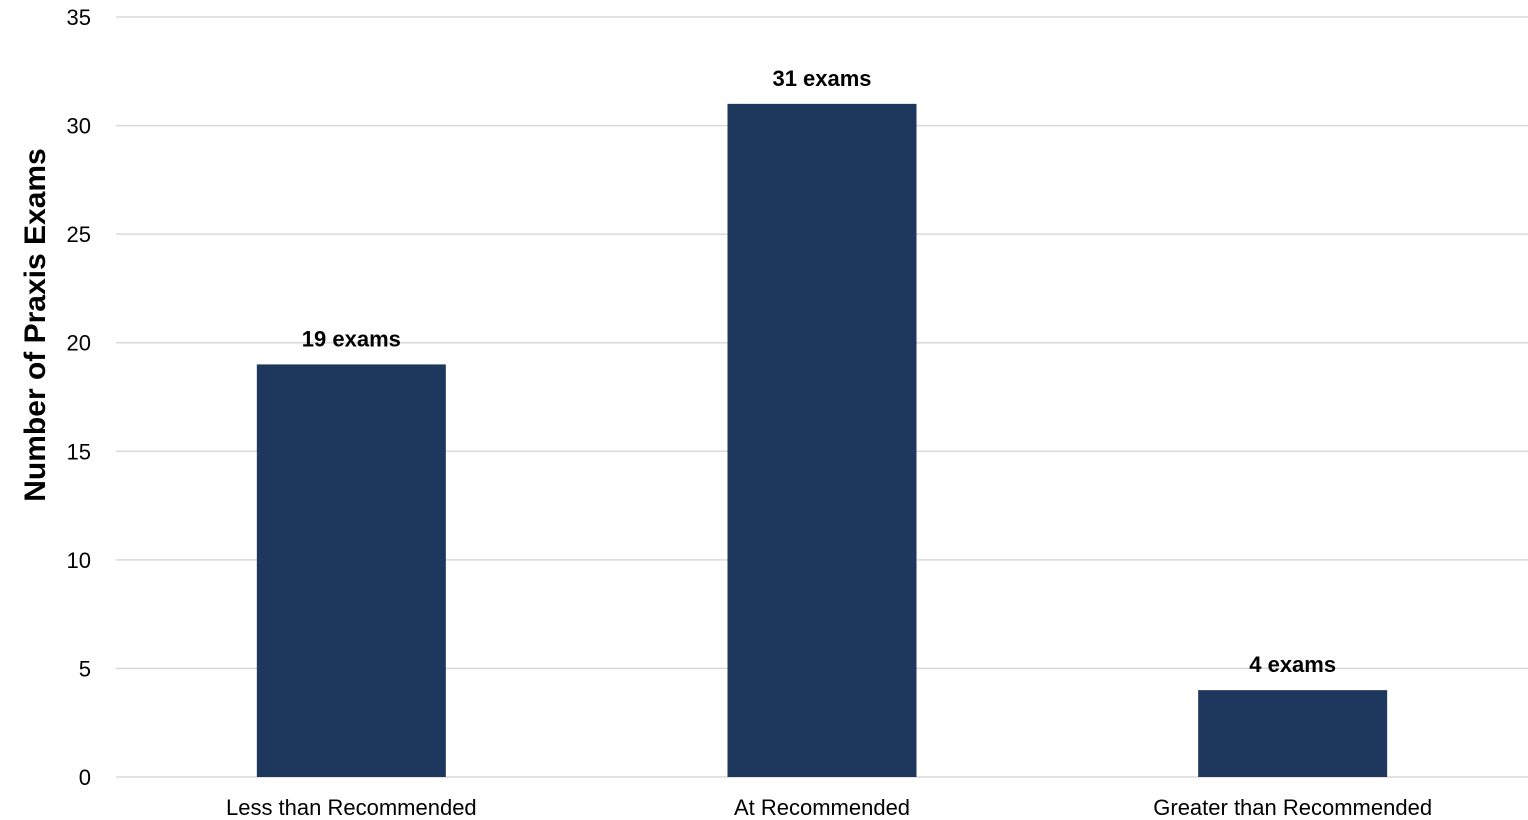 This screenshot has height=820, width=1528. I want to click on x-tick-label: Greater than Recommended, so click(1292, 807).